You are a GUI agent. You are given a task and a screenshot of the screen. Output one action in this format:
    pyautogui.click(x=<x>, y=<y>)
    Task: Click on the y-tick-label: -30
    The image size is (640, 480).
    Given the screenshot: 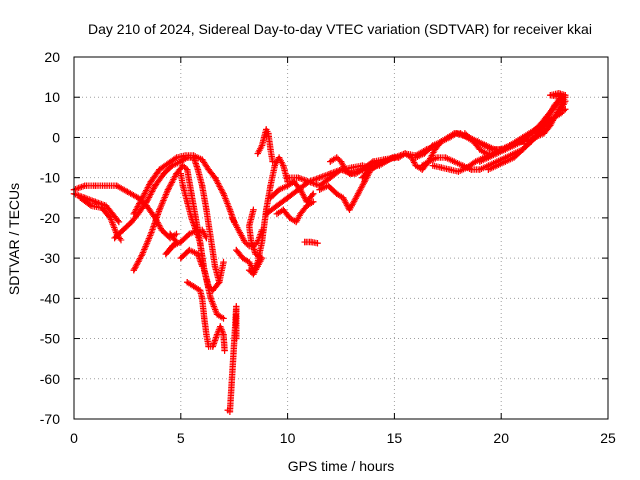 What is the action you would take?
    pyautogui.click(x=50, y=258)
    